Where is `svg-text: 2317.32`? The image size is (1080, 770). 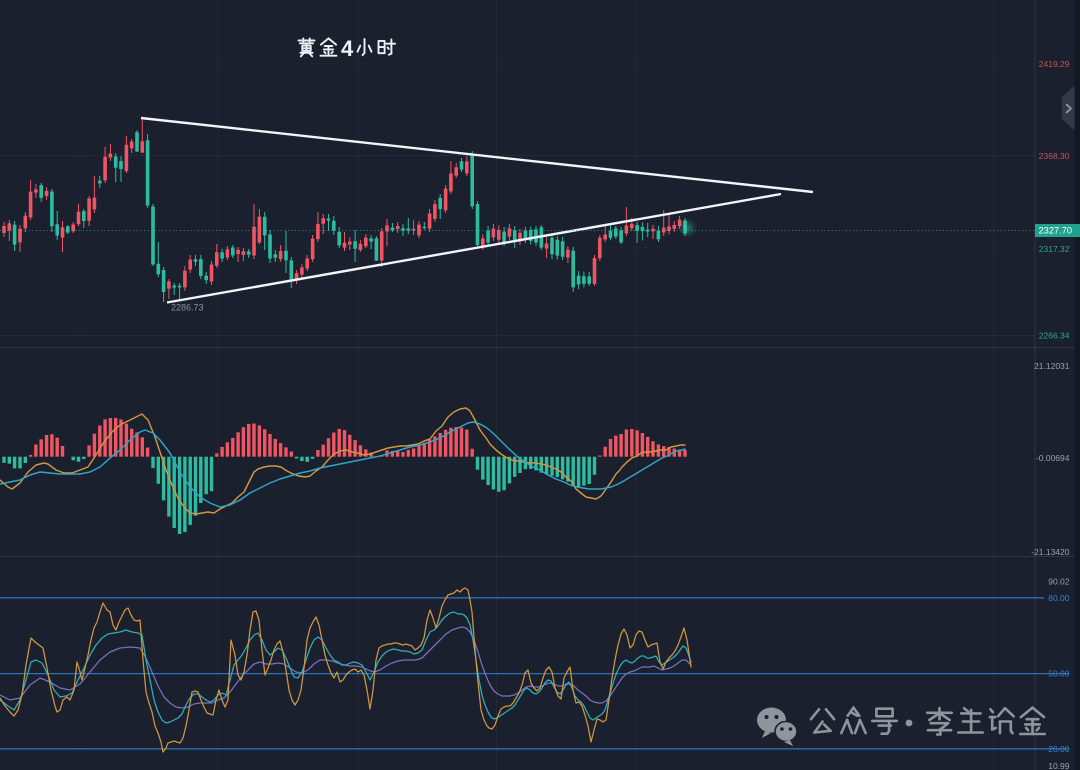
svg-text: 2317.32 is located at coordinates (1054, 249).